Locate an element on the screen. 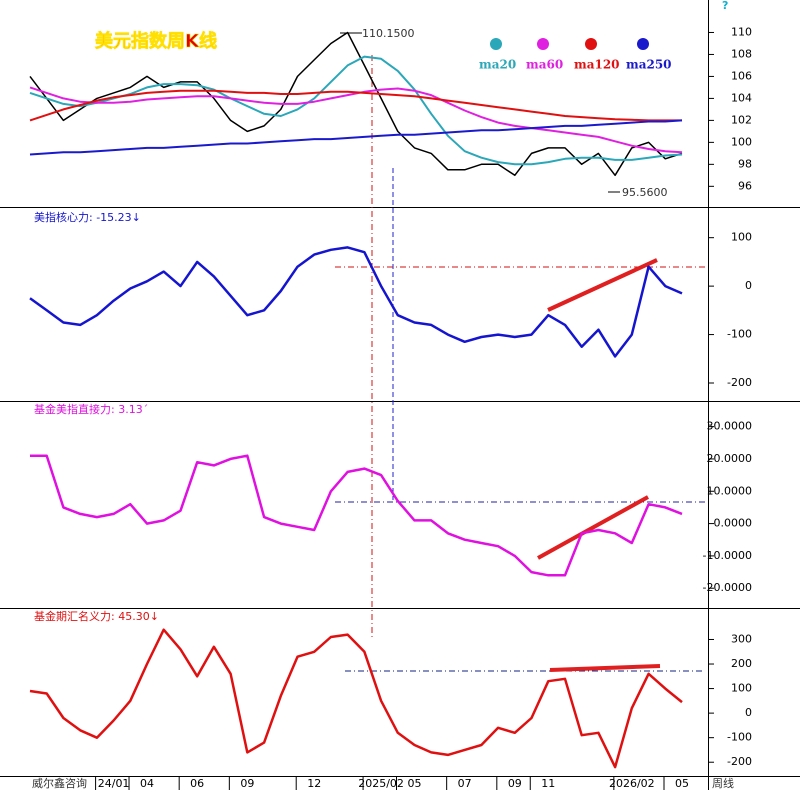  panel-title: 美指核心力: -15.23↓ is located at coordinates (87, 217).